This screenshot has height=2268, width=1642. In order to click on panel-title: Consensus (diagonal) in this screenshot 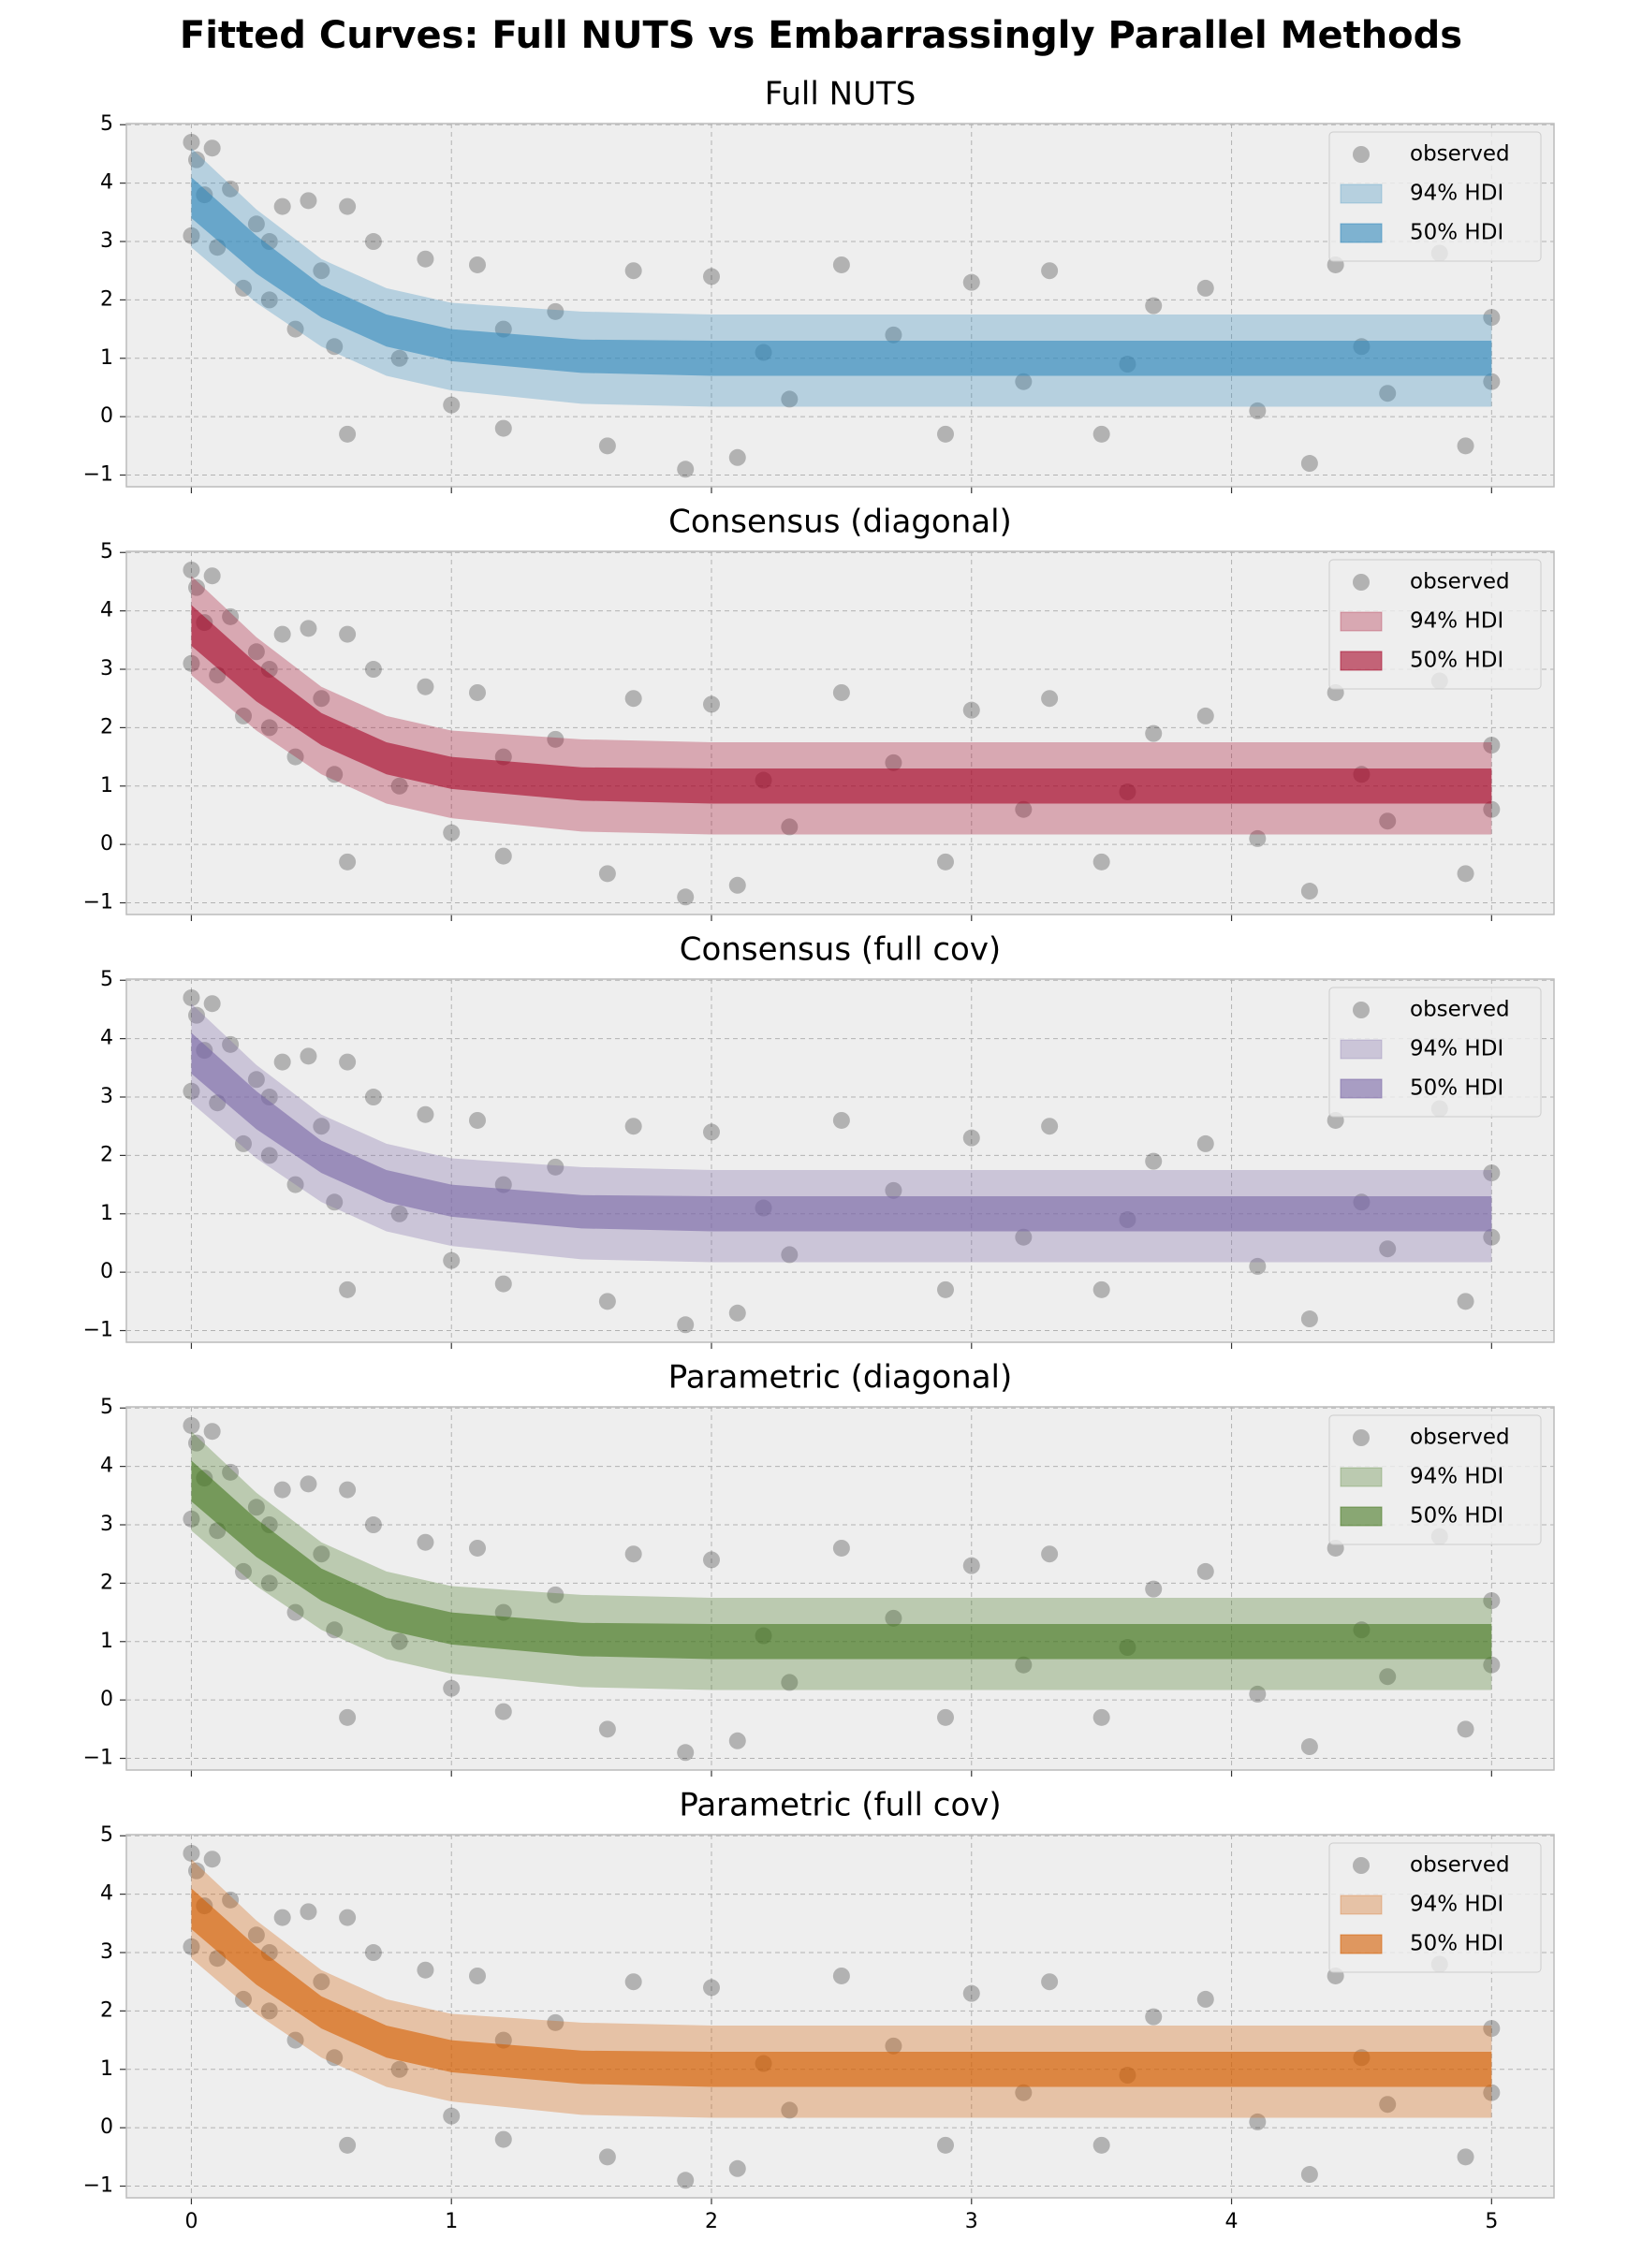, I will do `click(840, 522)`.